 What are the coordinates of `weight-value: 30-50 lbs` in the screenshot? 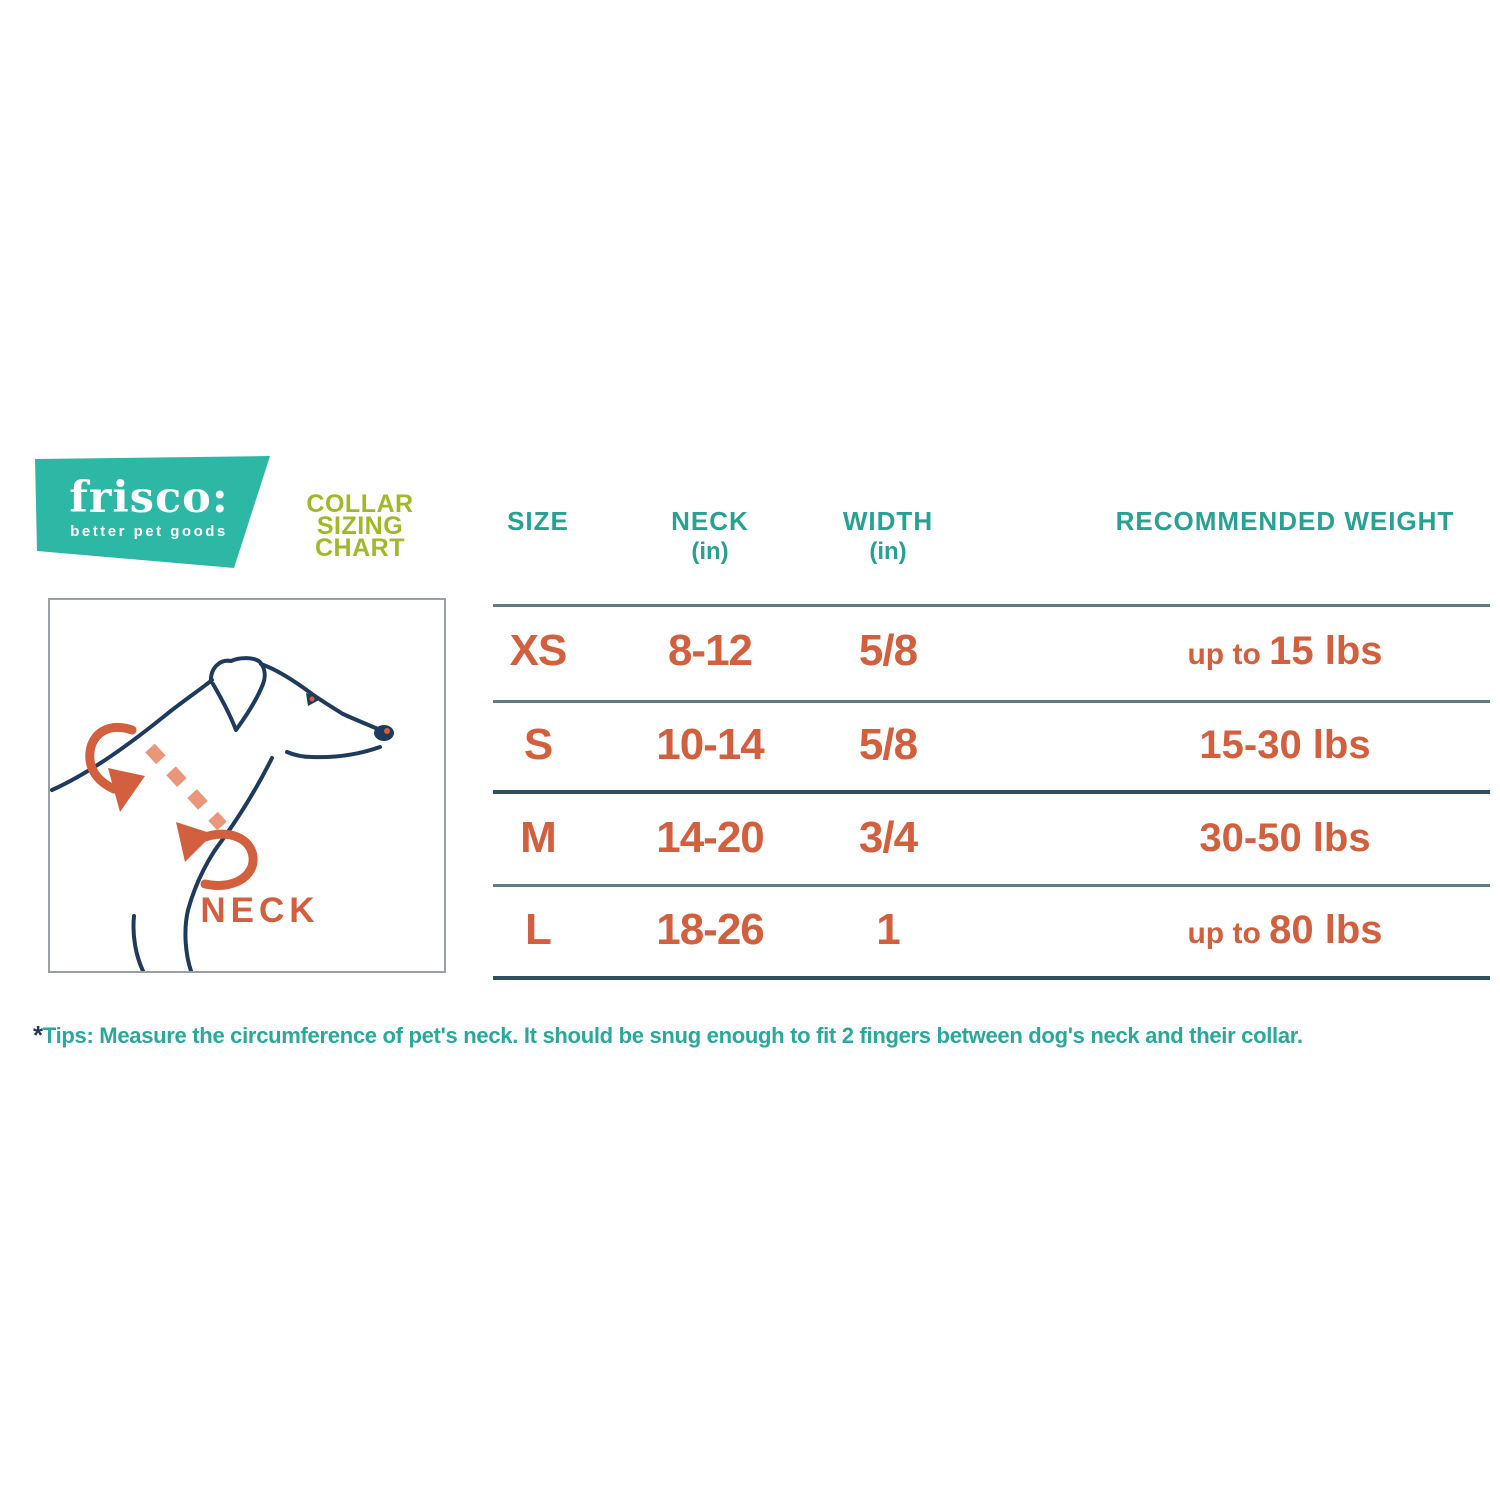 It's located at (1285, 838).